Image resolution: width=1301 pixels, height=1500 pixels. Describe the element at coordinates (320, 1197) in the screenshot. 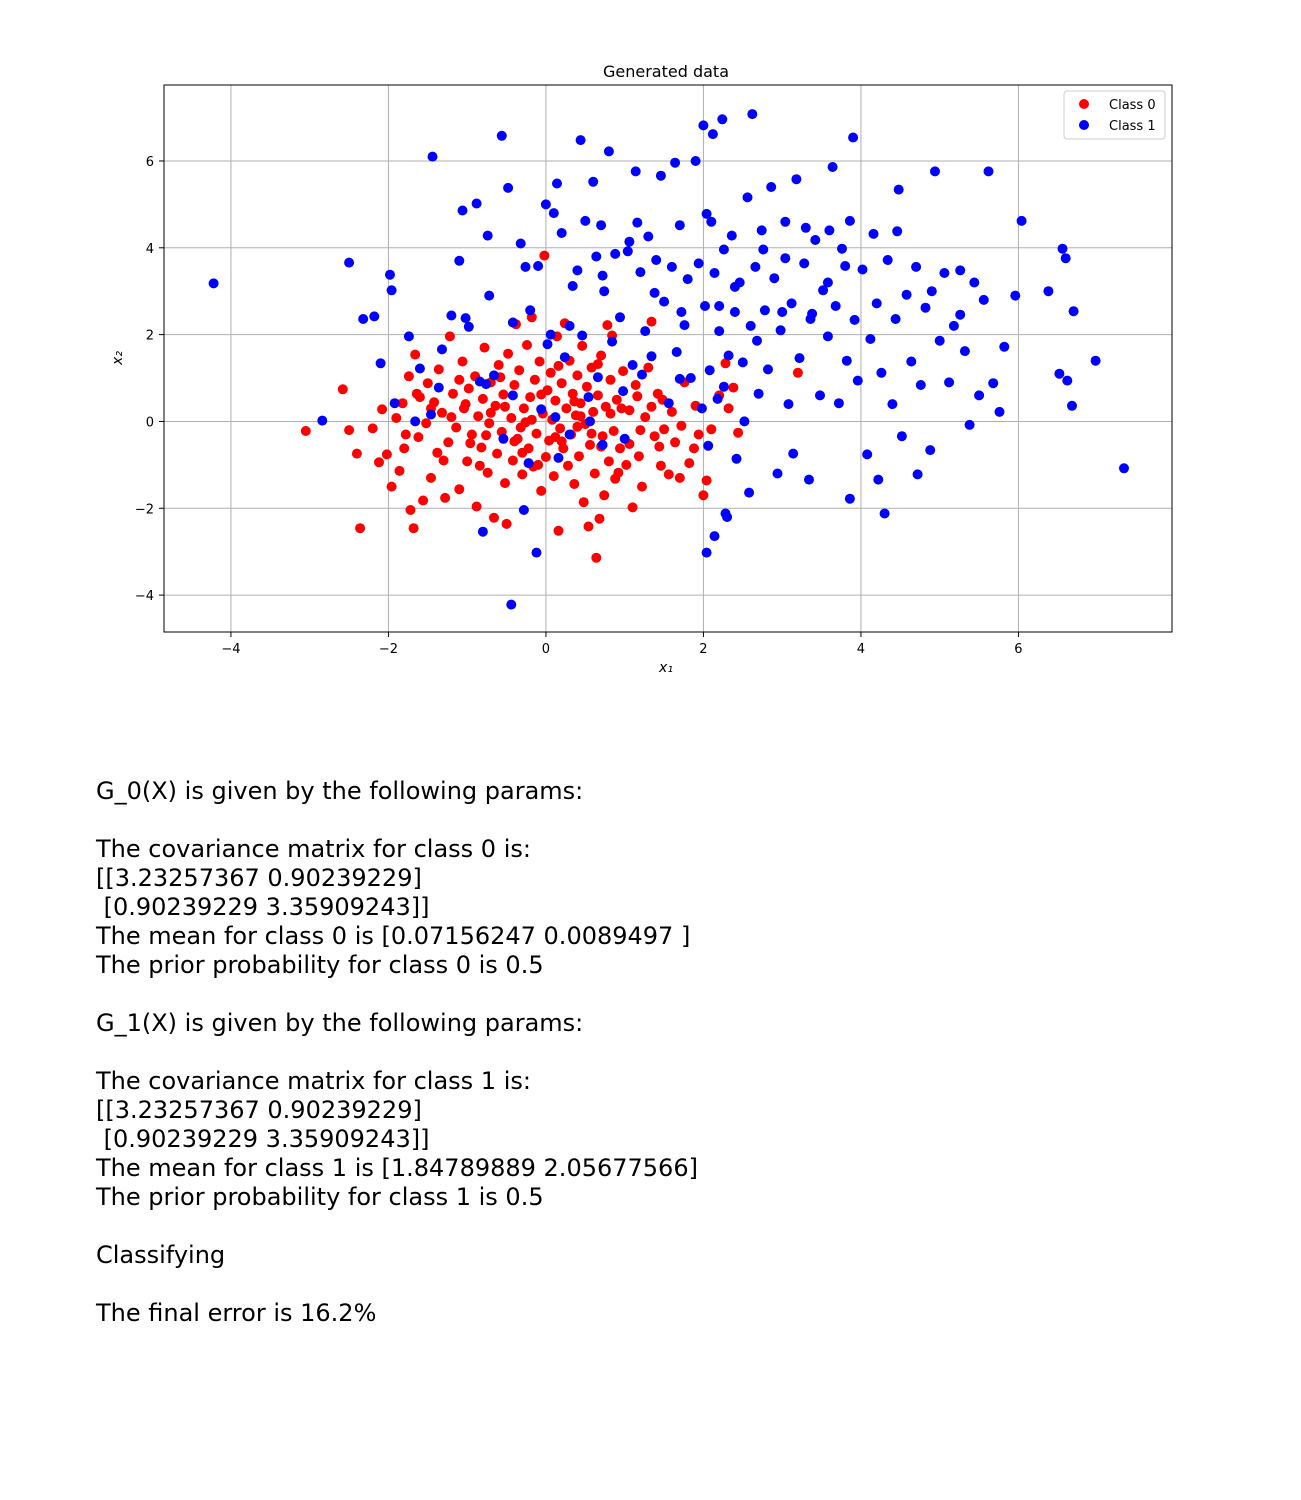

I see `output-line: The prior probability for class 1 is 0.5` at that location.